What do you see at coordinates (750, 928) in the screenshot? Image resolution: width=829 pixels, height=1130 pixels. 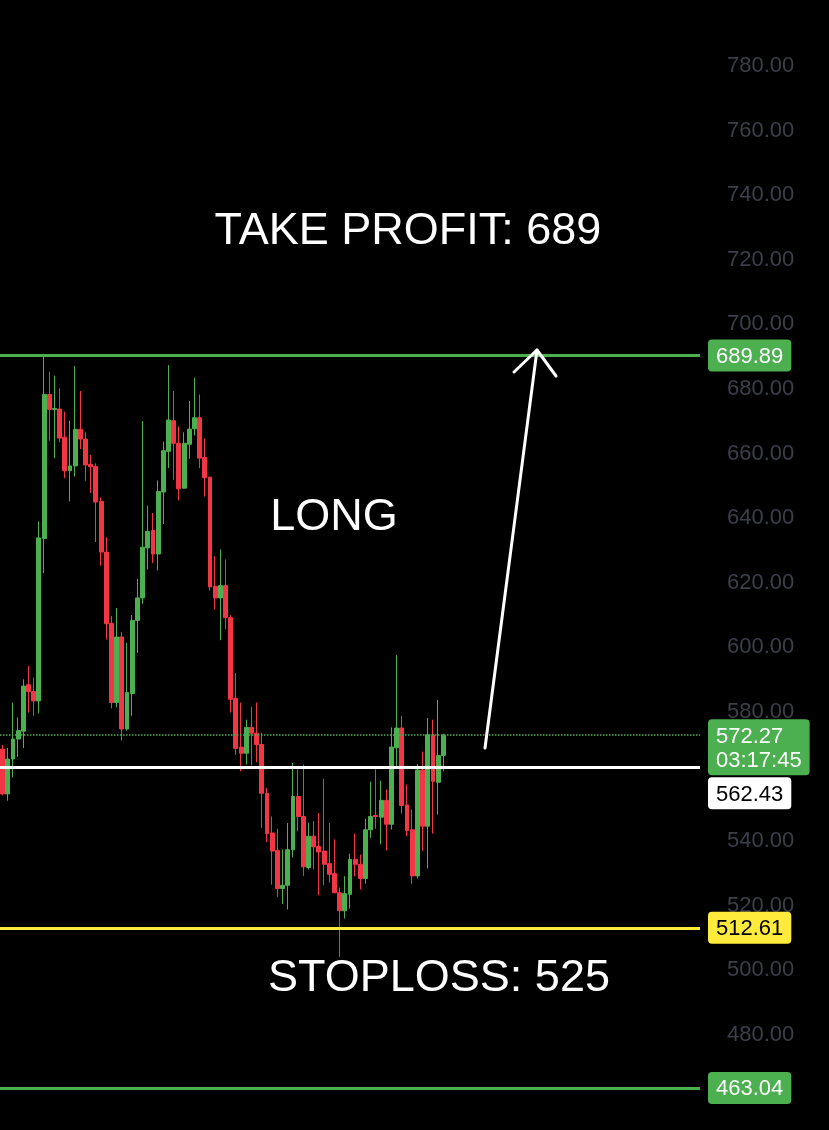 I see `ref-line-label: 512.61` at bounding box center [750, 928].